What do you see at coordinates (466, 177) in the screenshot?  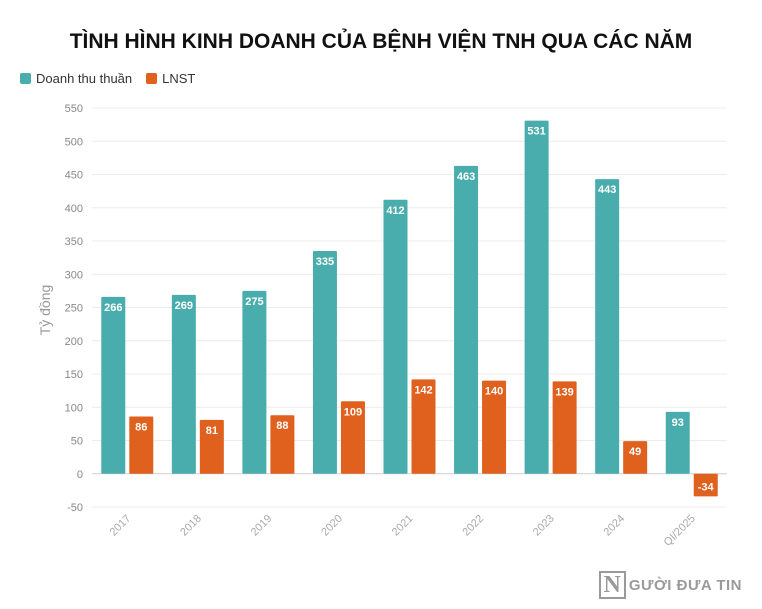 I see `data-label-revenue: 463` at bounding box center [466, 177].